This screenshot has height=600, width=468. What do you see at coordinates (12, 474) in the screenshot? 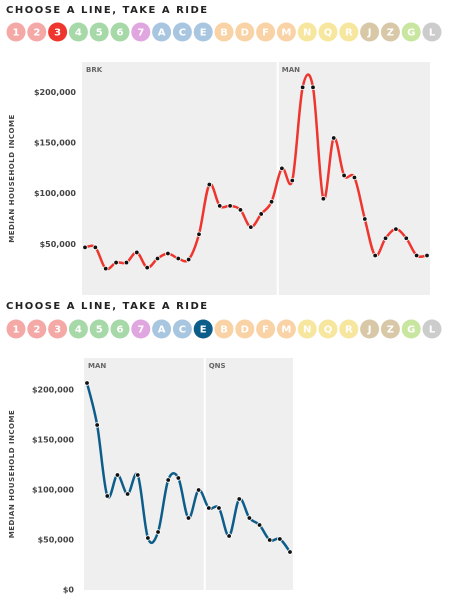
I see `y-axis-label: MEDIAN HOUSEHOLD INCOME` at bounding box center [12, 474].